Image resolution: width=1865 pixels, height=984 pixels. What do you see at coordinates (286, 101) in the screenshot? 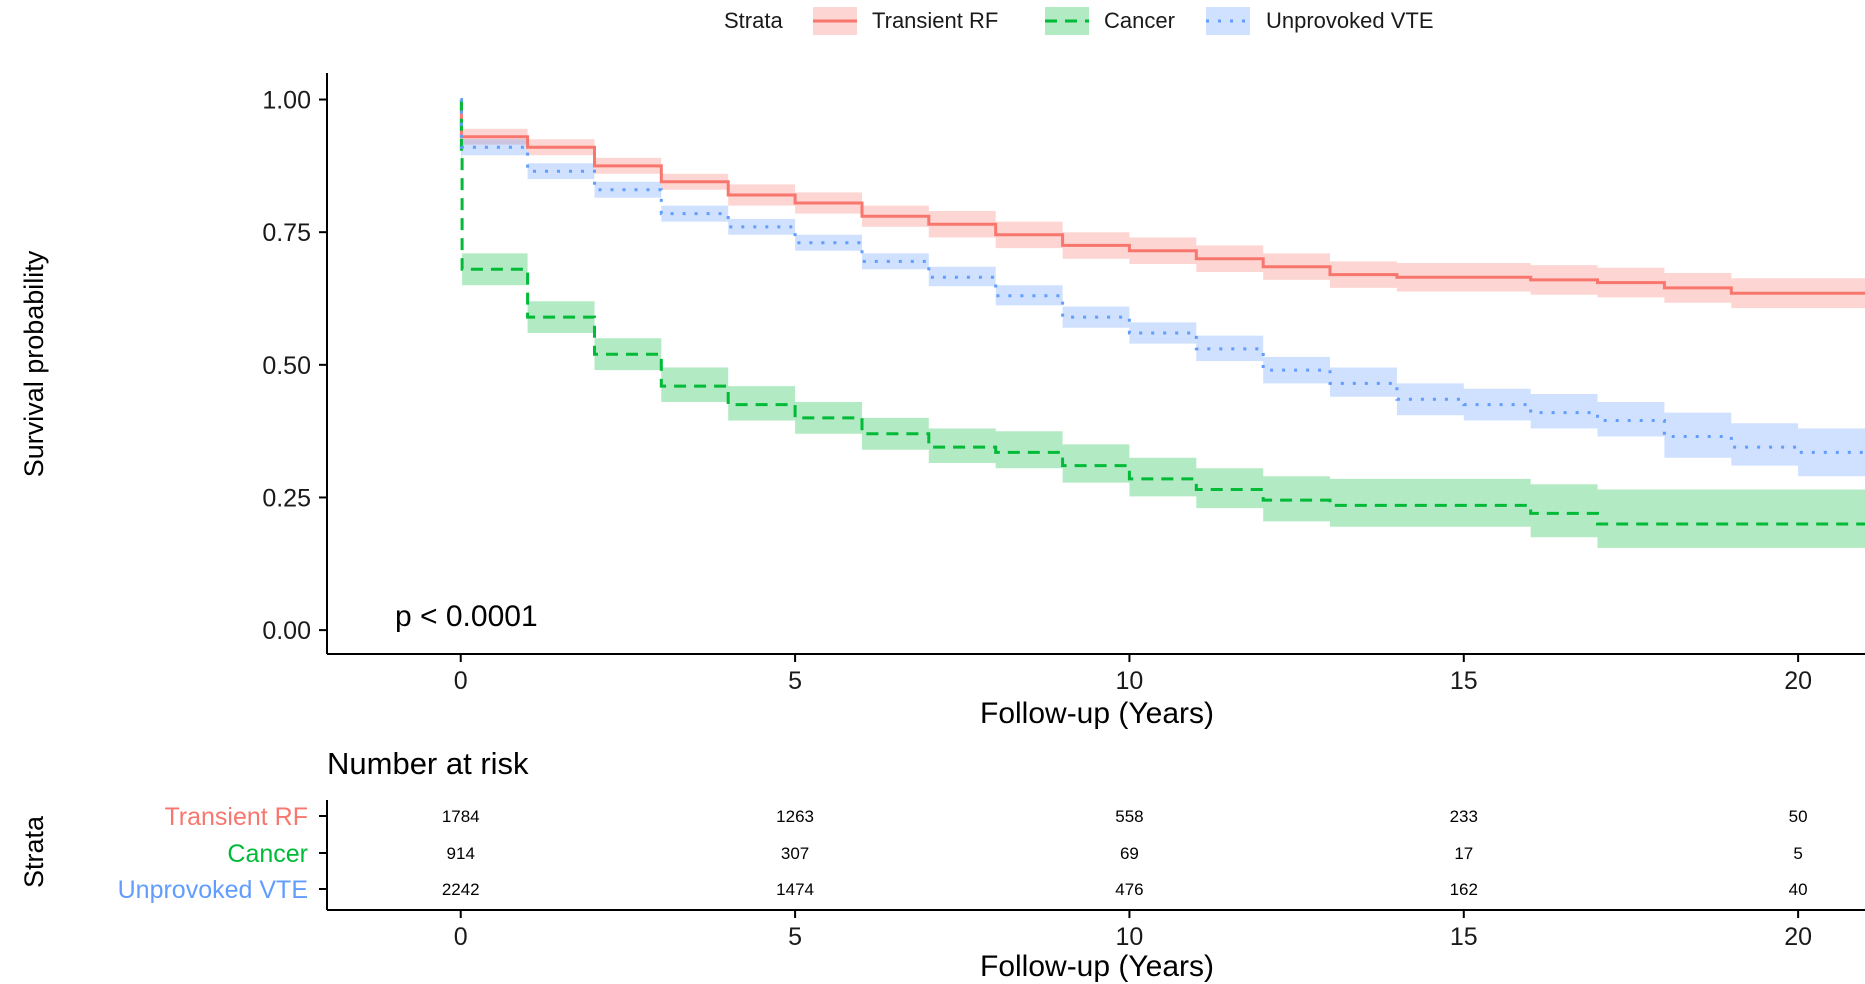
I see `y-tick-label: 1.00` at bounding box center [286, 101].